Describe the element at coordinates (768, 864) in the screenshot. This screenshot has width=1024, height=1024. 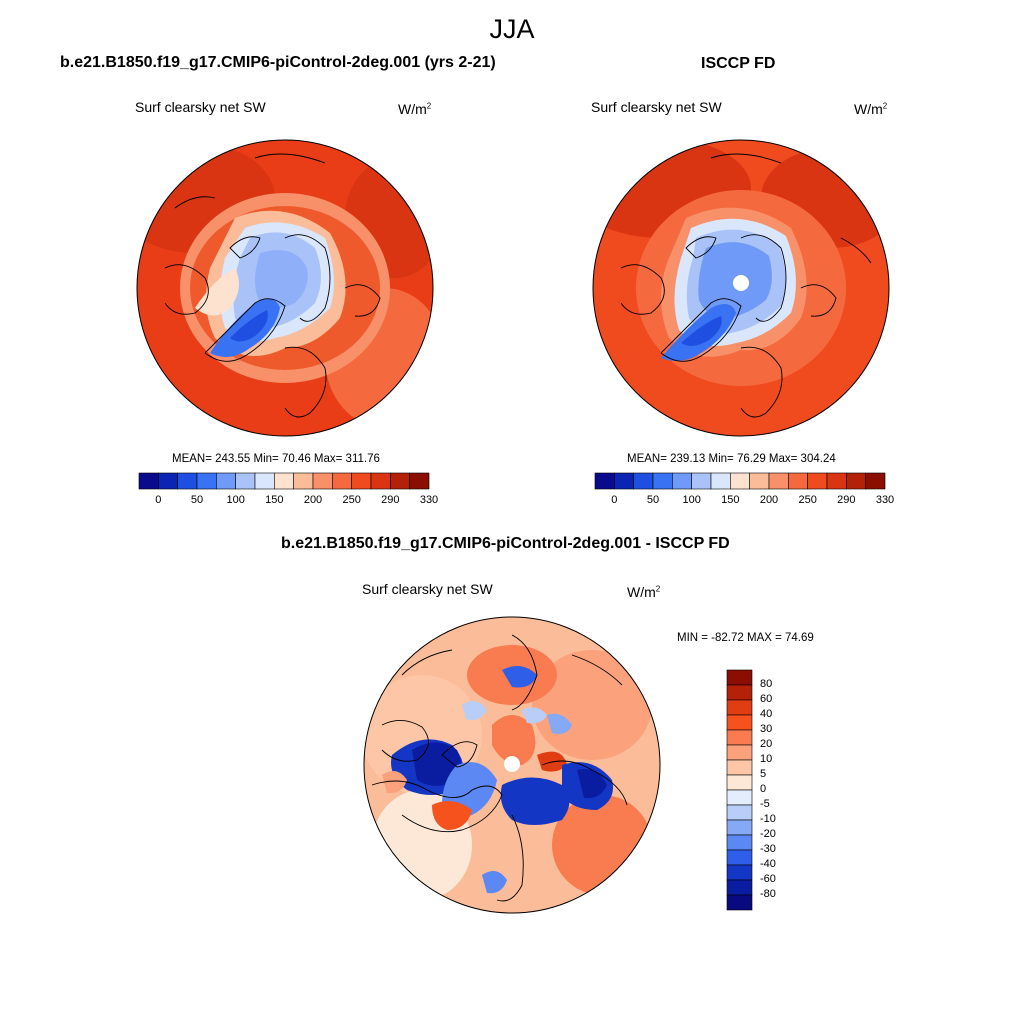
I see `colorbar-tick-label: -40` at that location.